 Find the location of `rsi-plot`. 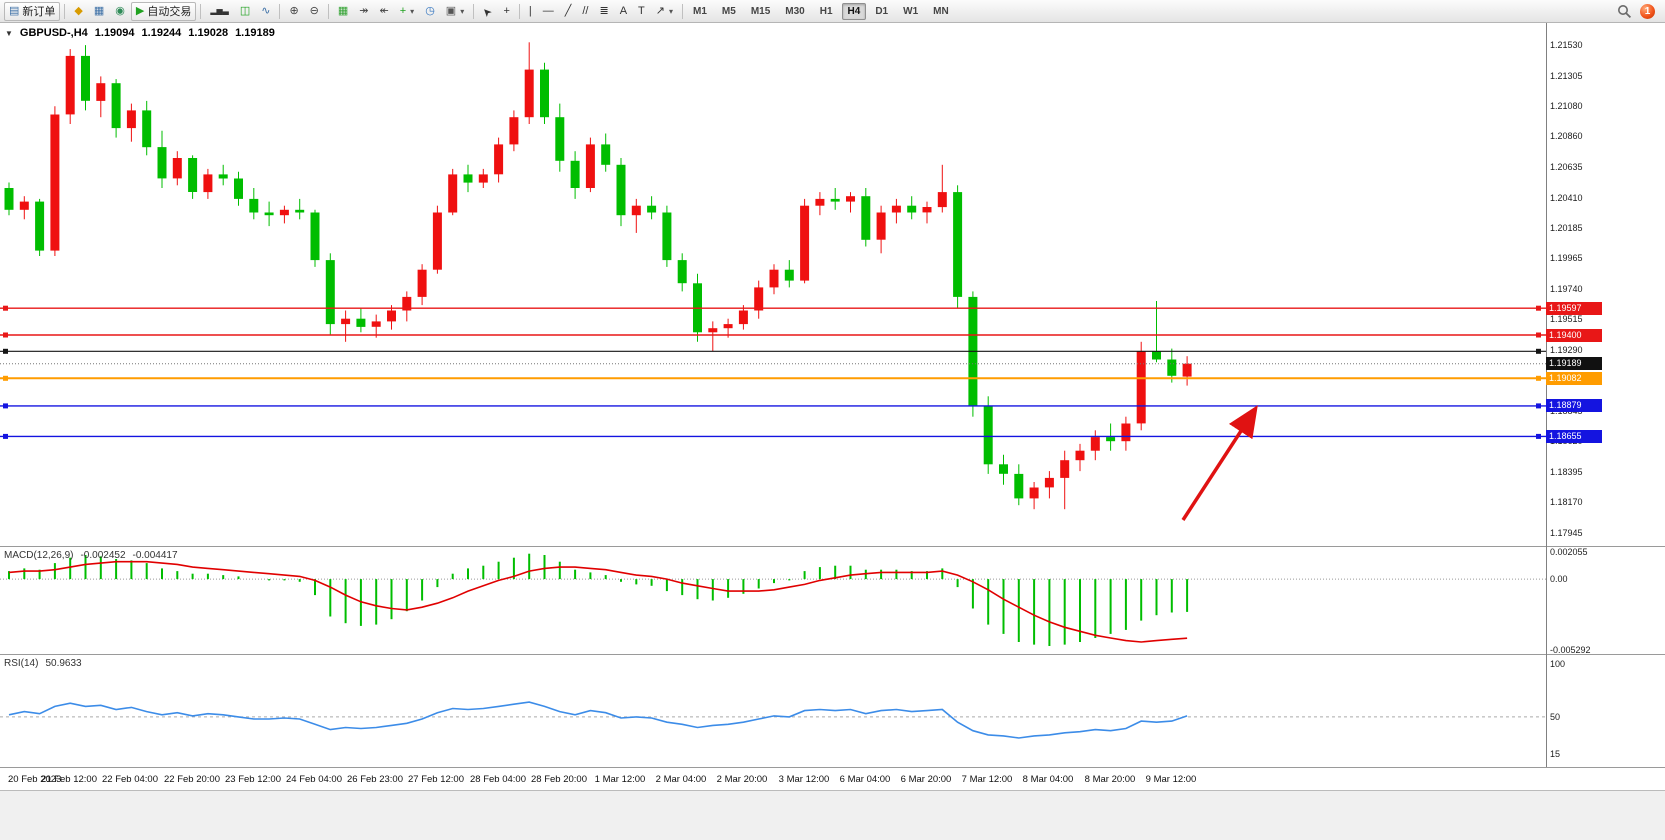

rsi-plot is located at coordinates (773, 711).